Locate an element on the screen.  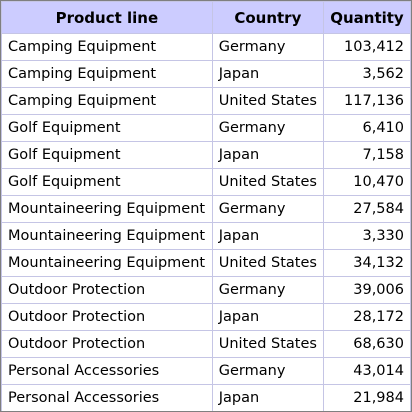
quantity-cell: 28,172 is located at coordinates (366, 317).